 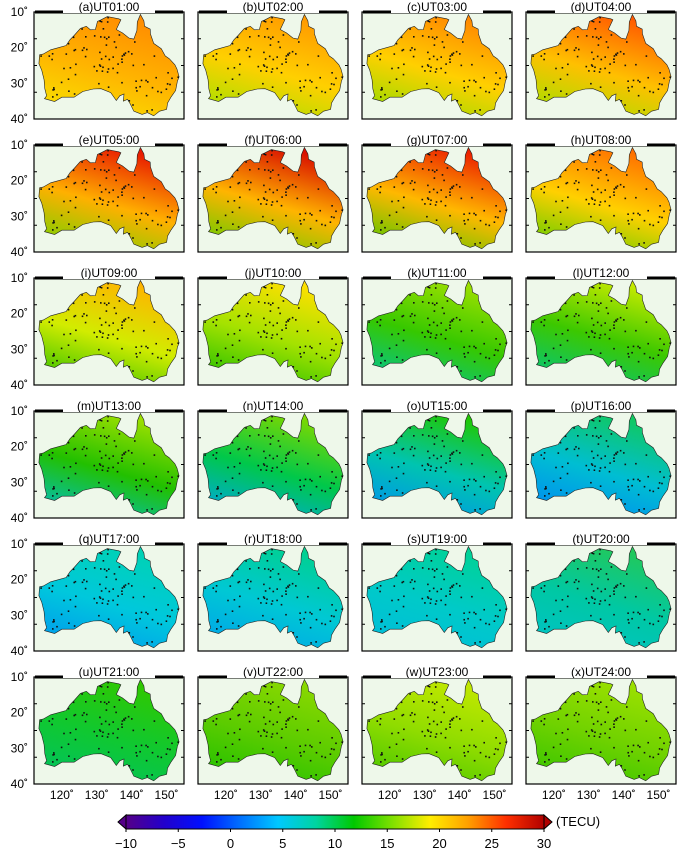 I want to click on map-panel: (j)UT10:00, so click(x=273, y=326).